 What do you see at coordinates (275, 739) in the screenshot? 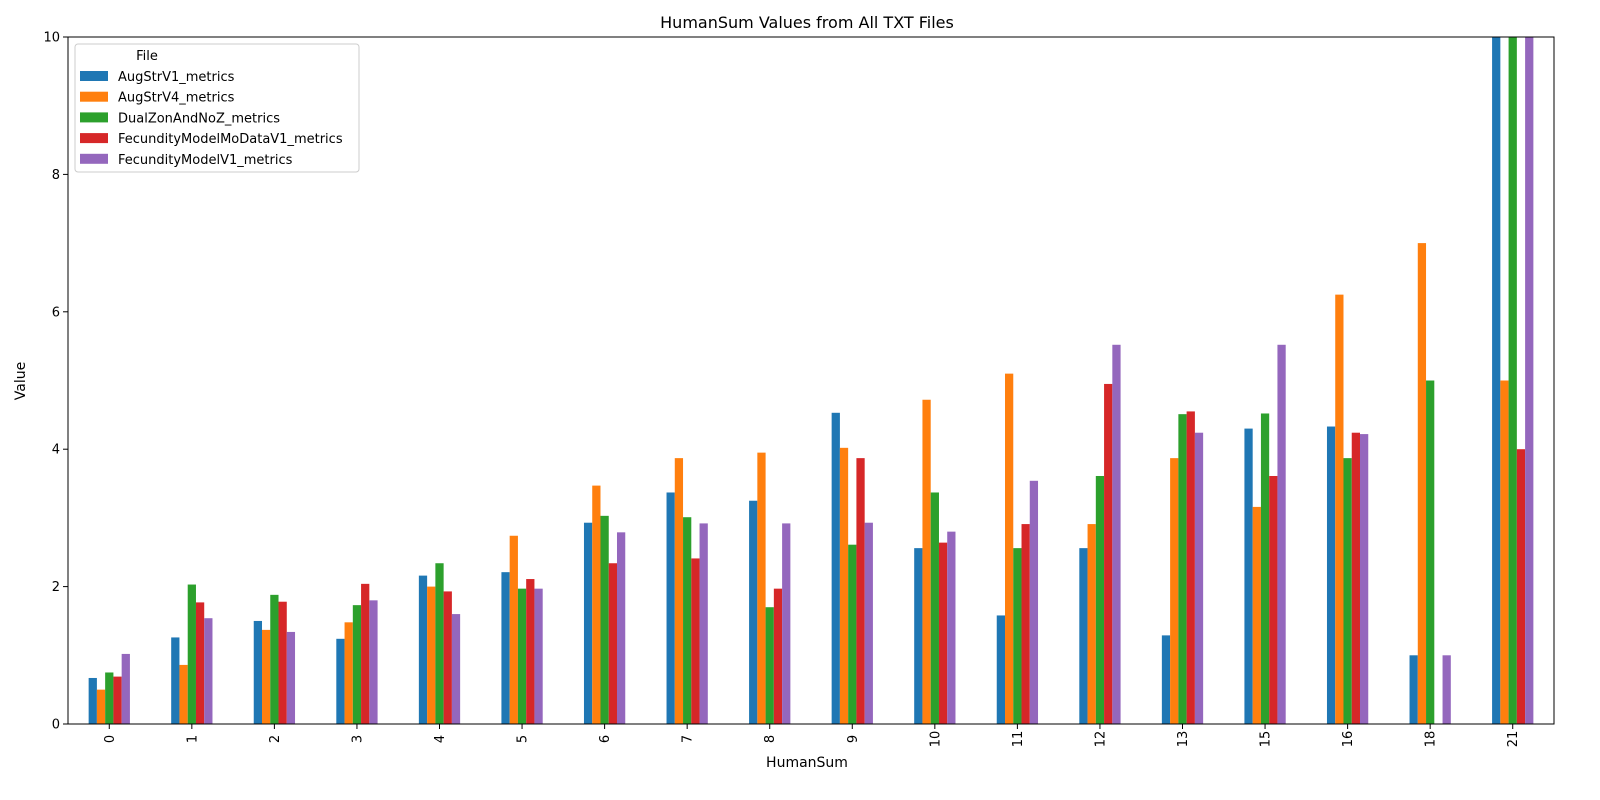
I see `x-tick-label: 2` at bounding box center [275, 739].